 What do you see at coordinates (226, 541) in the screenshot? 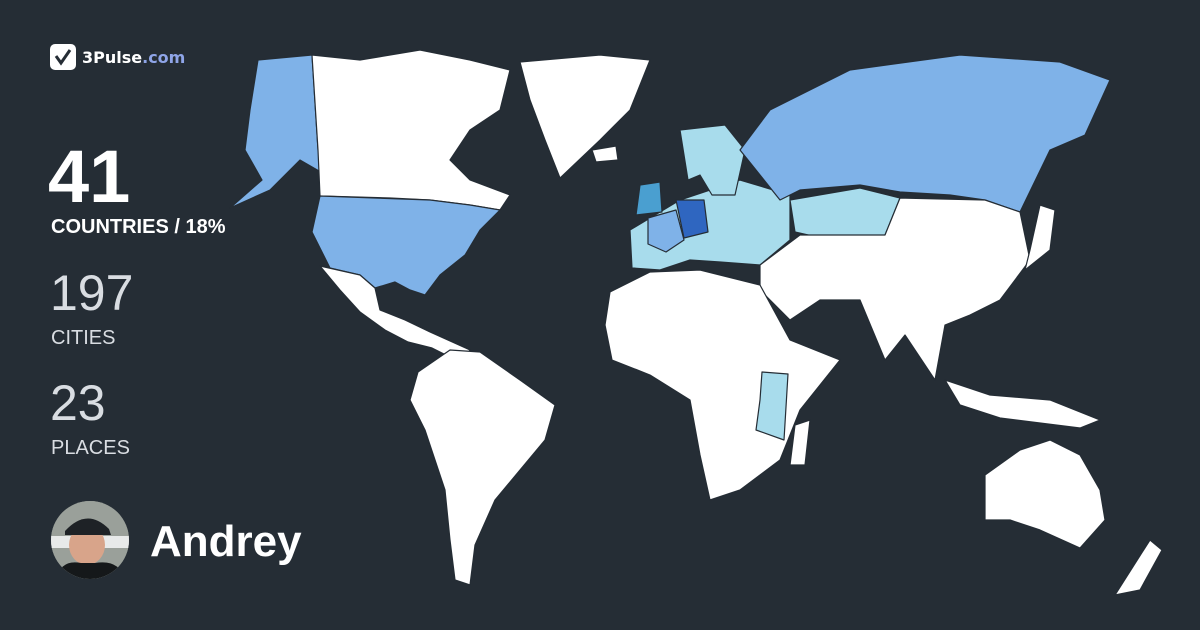
I see `user-name: Andrey` at bounding box center [226, 541].